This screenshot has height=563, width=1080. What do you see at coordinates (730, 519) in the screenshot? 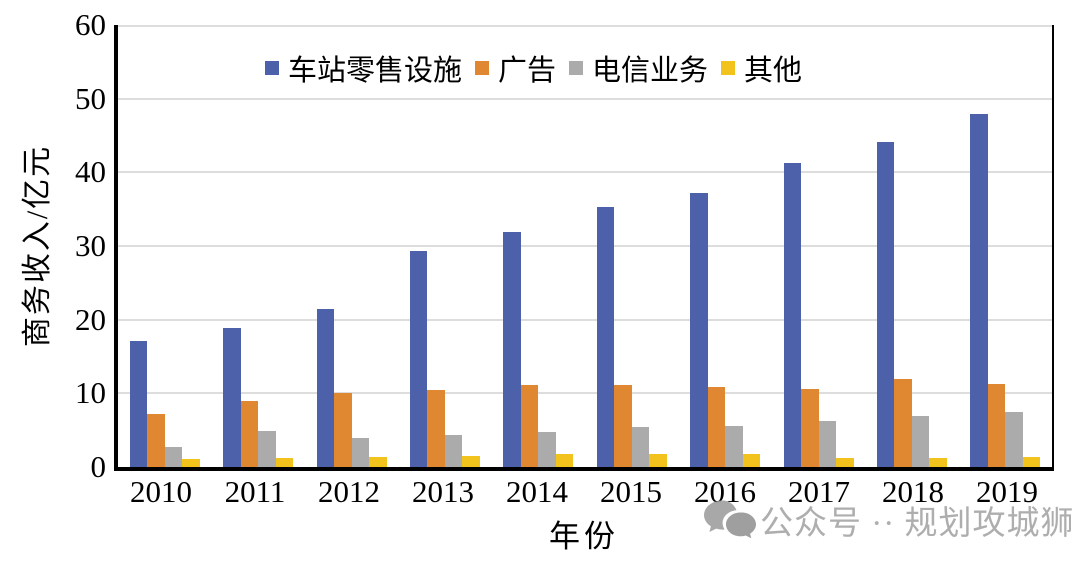
I see `wechat-icon` at bounding box center [730, 519].